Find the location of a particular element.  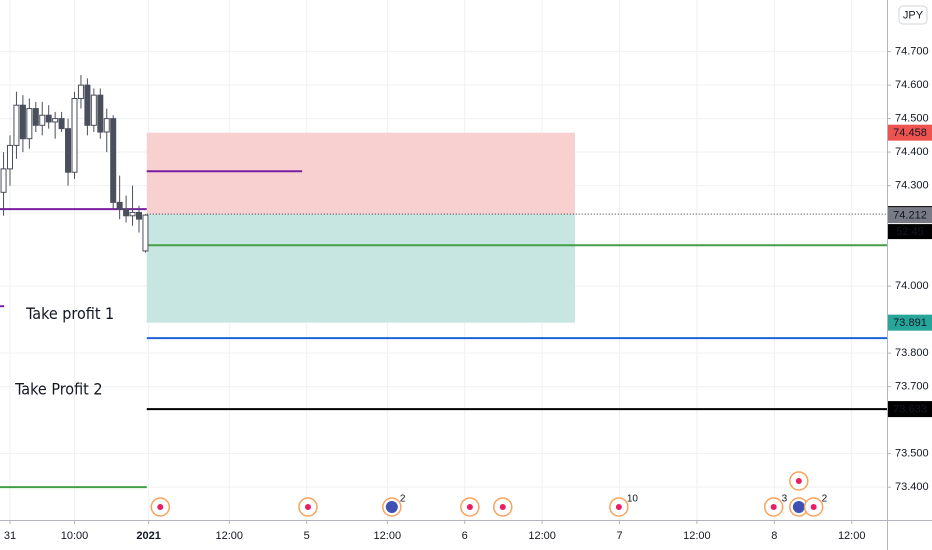

annotation: Take Profit 2 is located at coordinates (58, 389).